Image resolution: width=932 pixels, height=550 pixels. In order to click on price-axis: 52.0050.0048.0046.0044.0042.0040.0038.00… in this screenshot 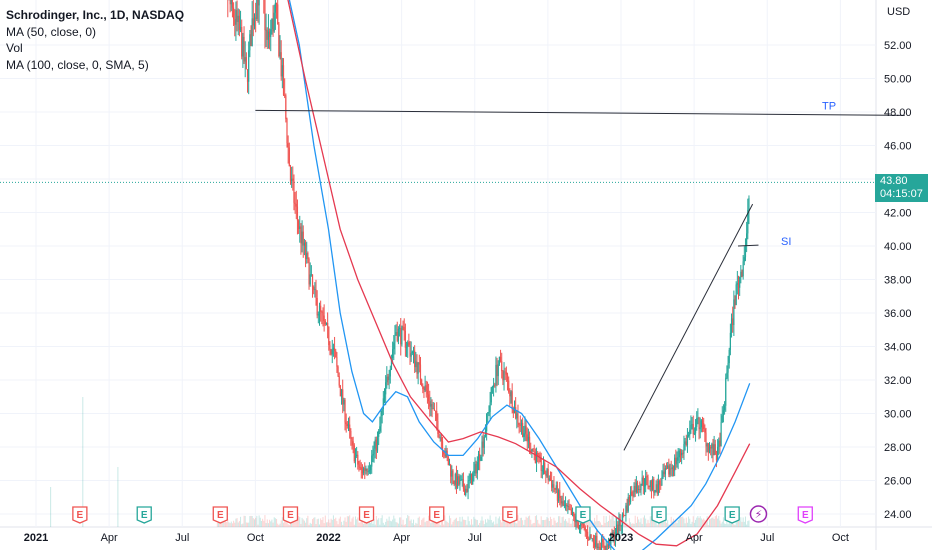, I will do `click(898, 280)`.